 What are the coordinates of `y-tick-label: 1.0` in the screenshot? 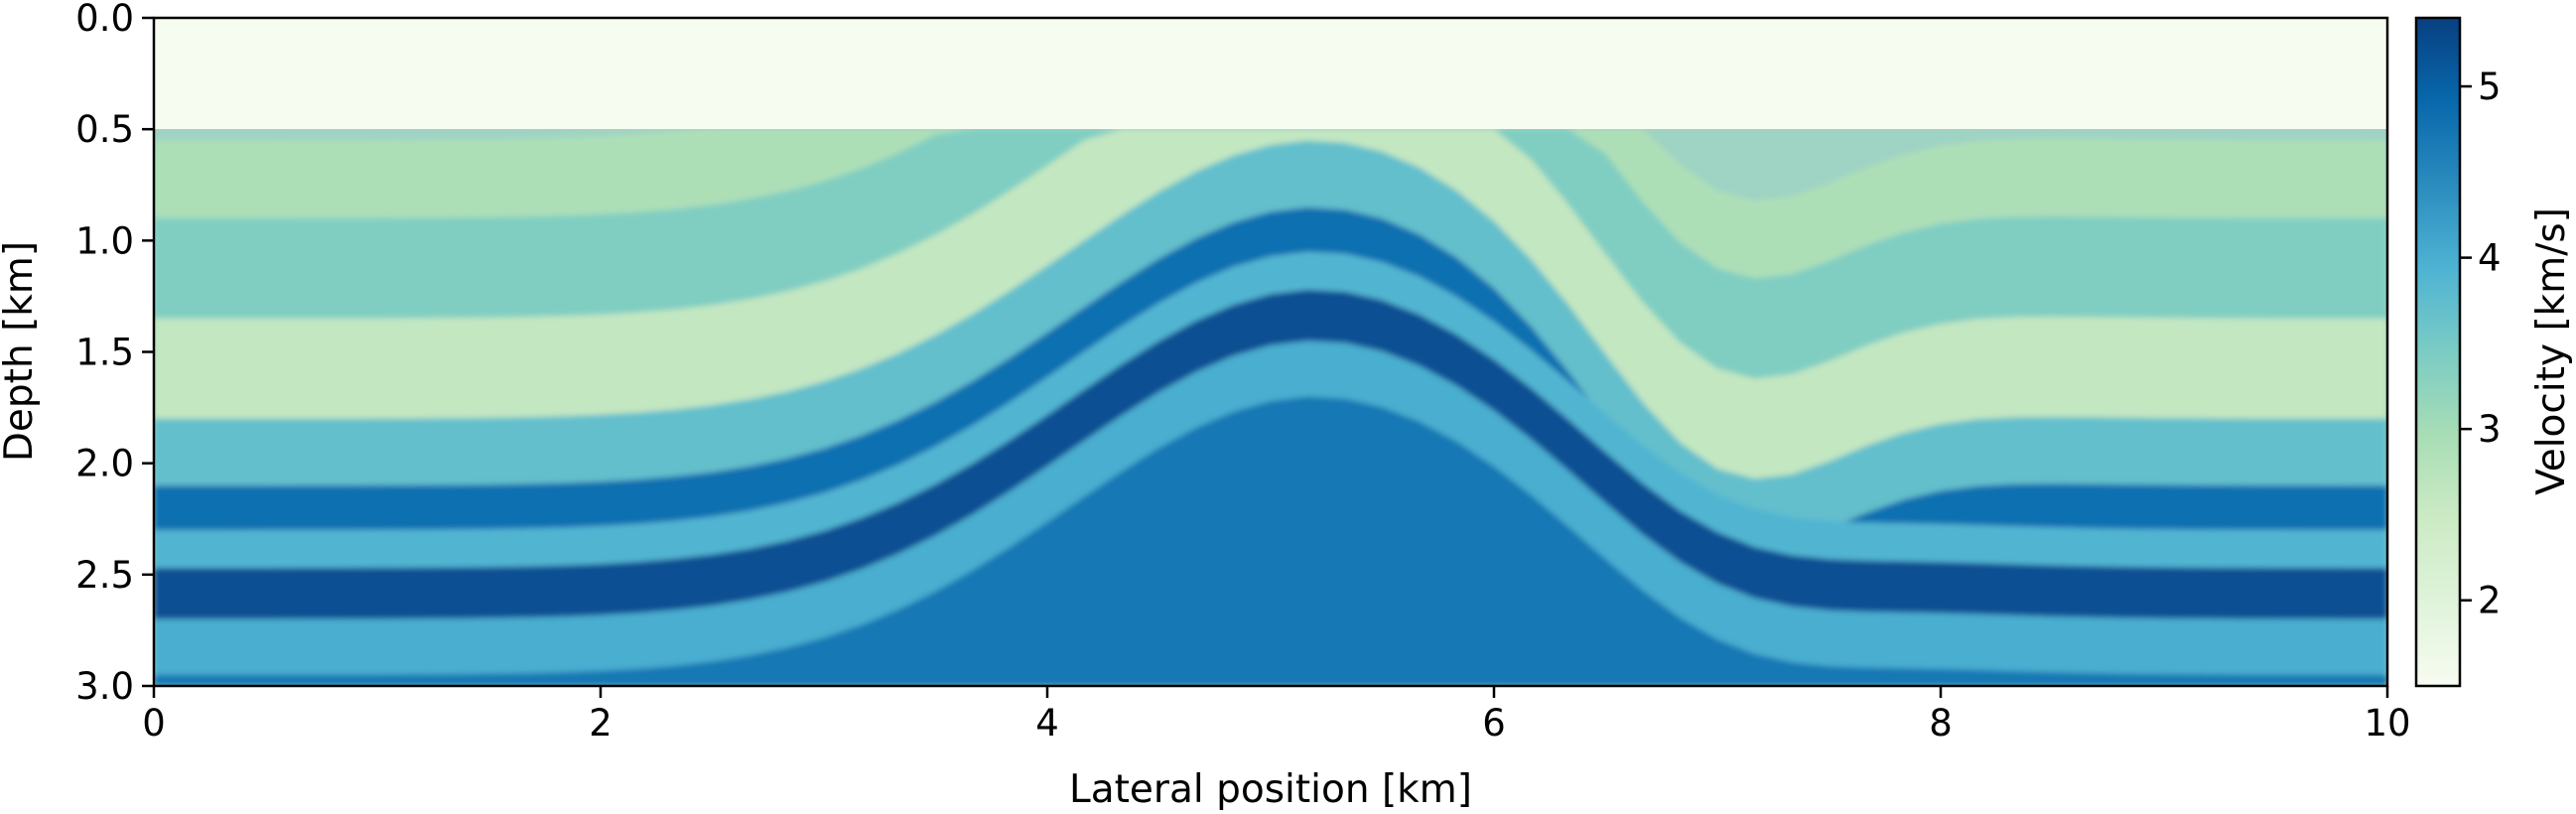 It's located at (104, 240).